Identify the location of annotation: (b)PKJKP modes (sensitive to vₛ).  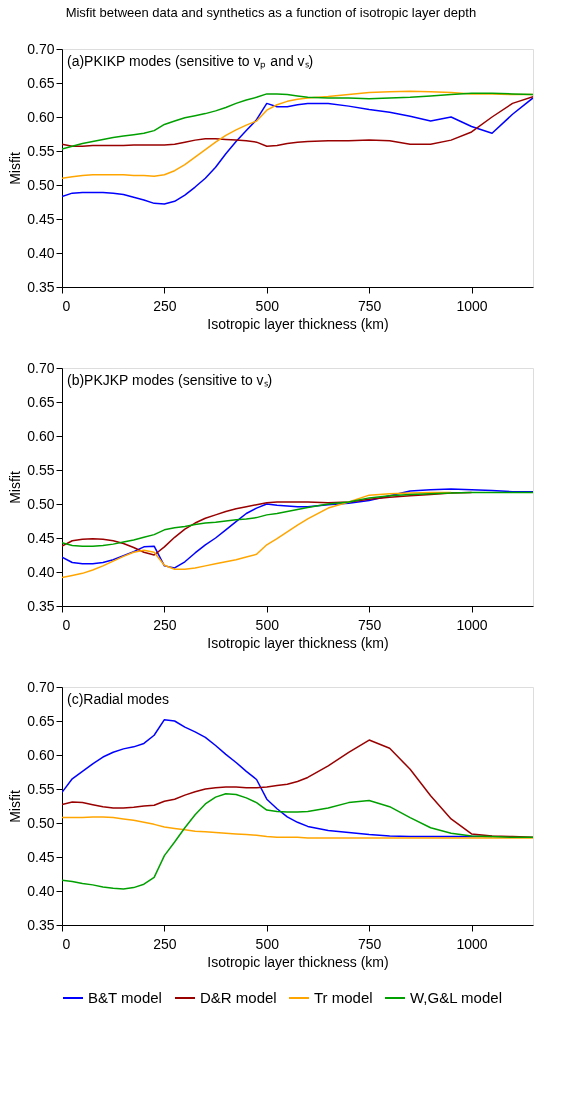
(170, 380).